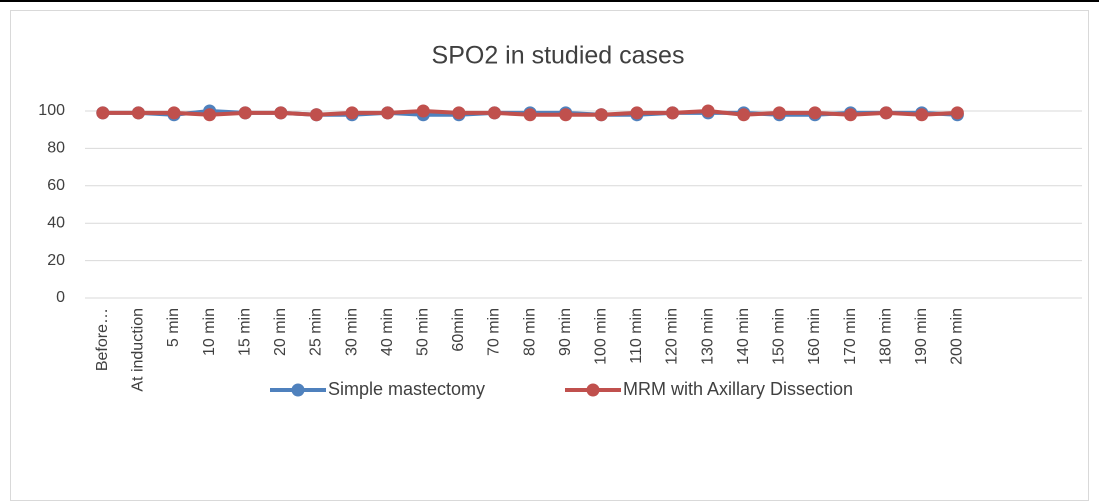 Image resolution: width=1099 pixels, height=504 pixels. I want to click on chart-title: SPO2 in studied cases, so click(558, 56).